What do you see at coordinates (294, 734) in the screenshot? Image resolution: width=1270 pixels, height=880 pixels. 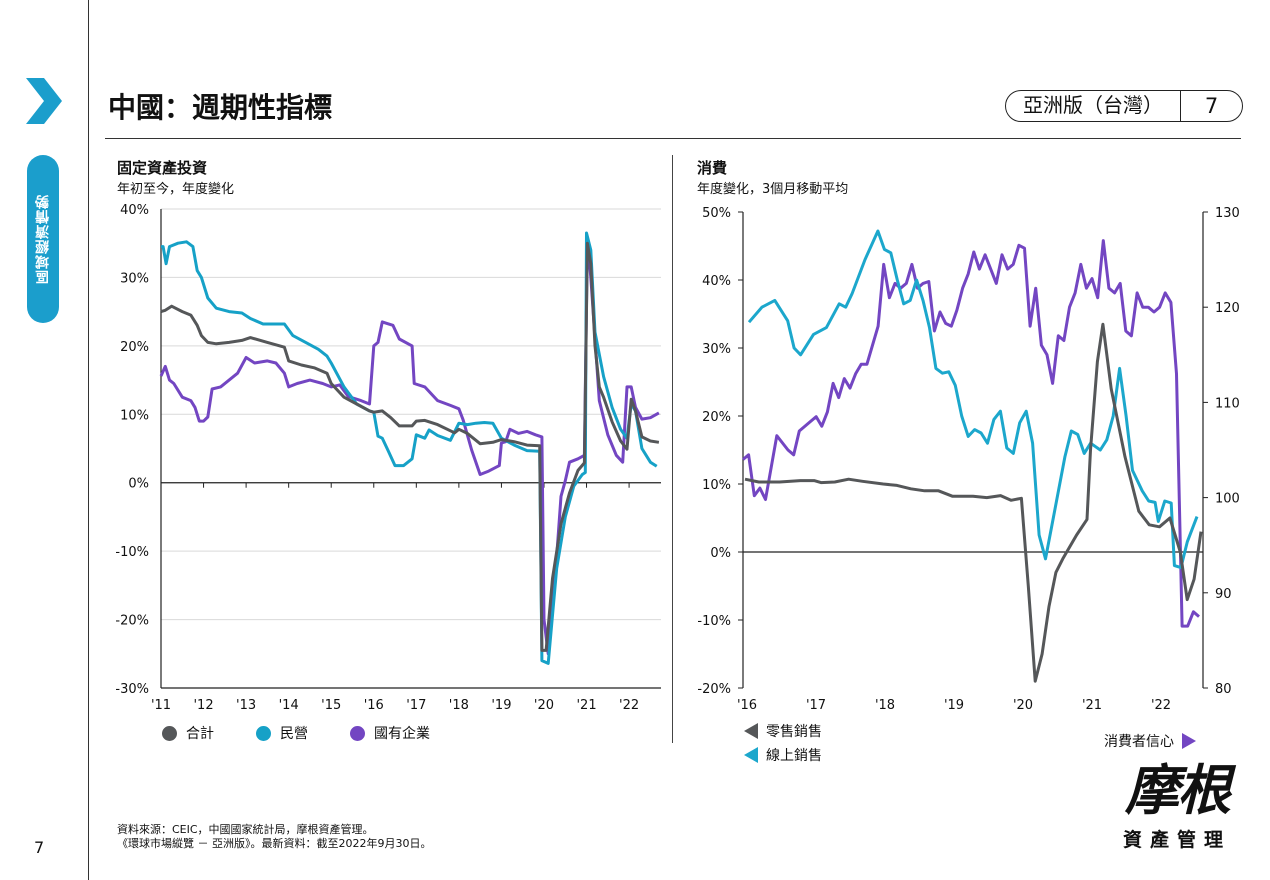 I see `legend-label-private: 民營` at bounding box center [294, 734].